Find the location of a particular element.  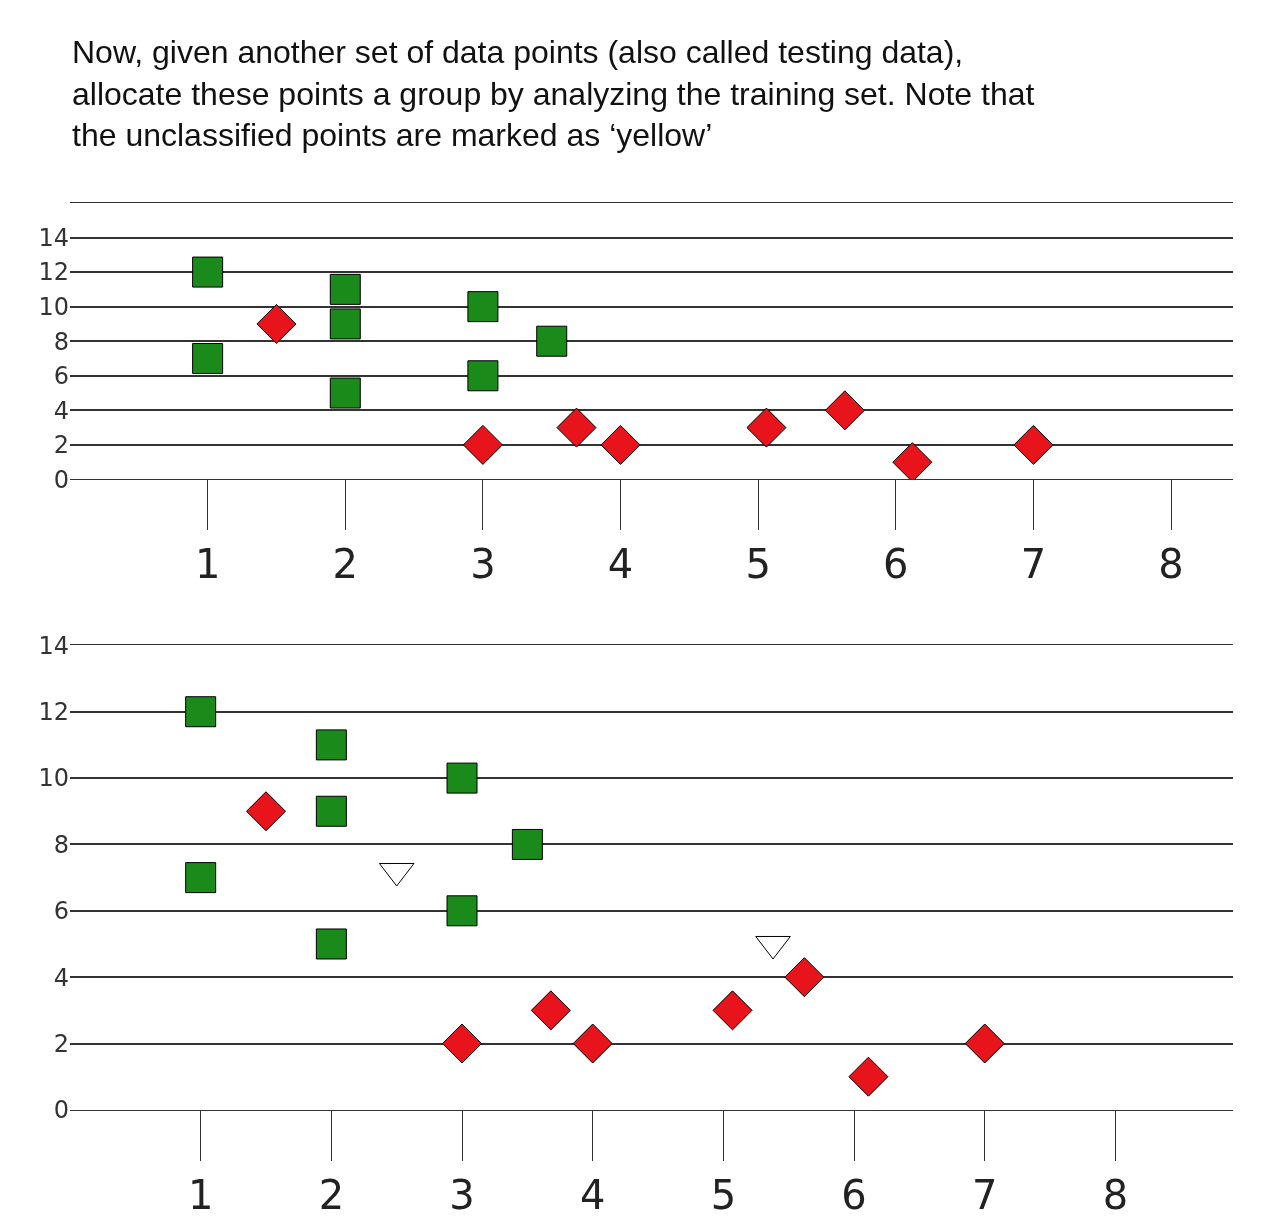

text: Now, given another set of data points (also called testing data), allocate these points a group by analyzing the training set. Note that the unclassified points are marked as ‘yellow’ is located at coordinates (553, 94).